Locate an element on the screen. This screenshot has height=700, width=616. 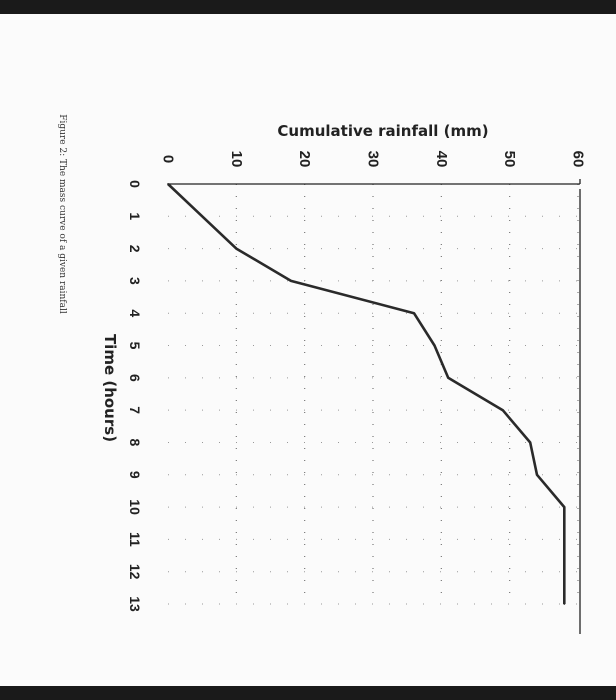
time-tick-label: 11 is located at coordinates (135, 539).